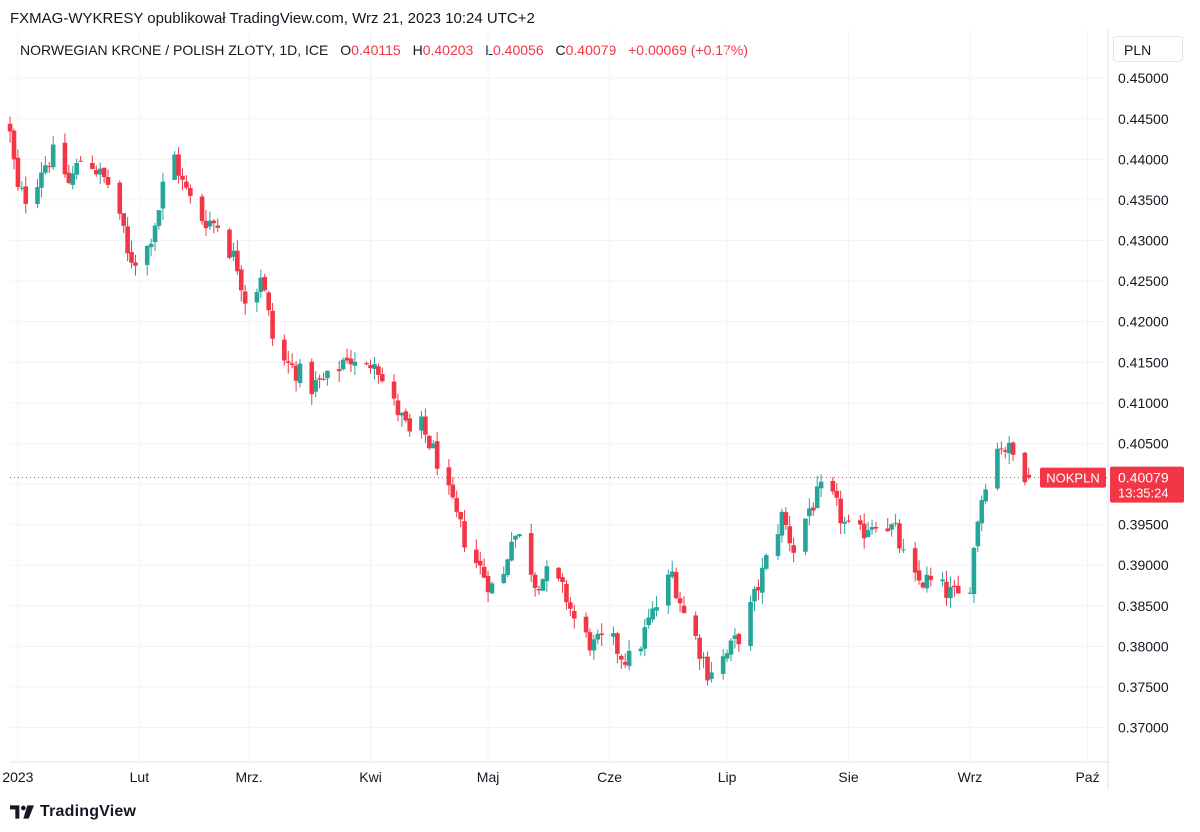 The image size is (1200, 832). Describe the element at coordinates (970, 777) in the screenshot. I see `time-tick-label: Wrz` at that location.